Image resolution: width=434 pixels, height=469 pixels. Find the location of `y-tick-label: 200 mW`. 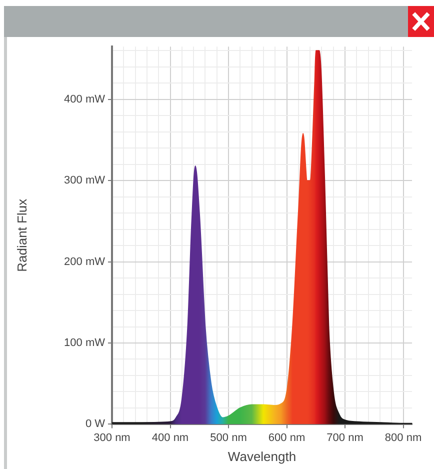

y-tick-label: 200 mW is located at coordinates (85, 262).